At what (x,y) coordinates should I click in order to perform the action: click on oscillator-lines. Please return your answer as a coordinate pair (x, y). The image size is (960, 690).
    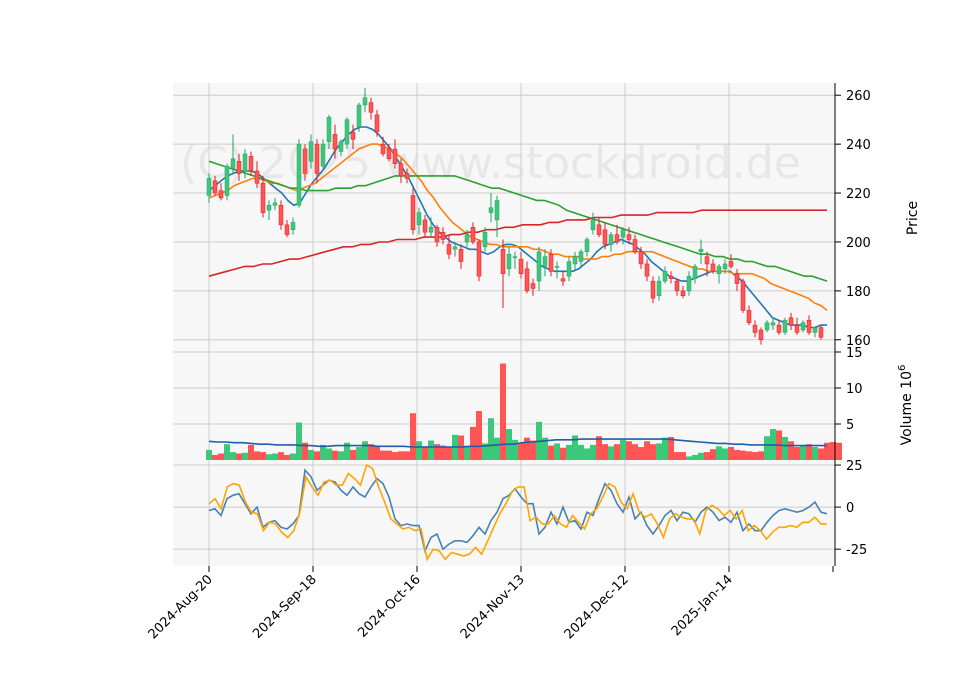
    Looking at the image, I should click on (518, 512).